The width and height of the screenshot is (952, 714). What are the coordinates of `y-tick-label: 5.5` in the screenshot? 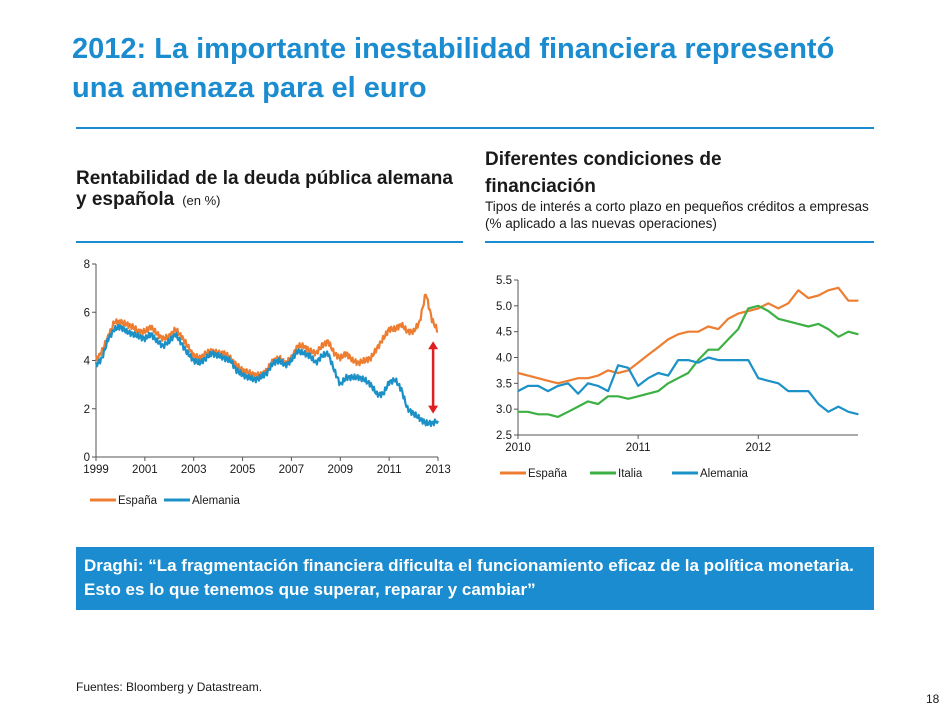 It's located at (504, 281).